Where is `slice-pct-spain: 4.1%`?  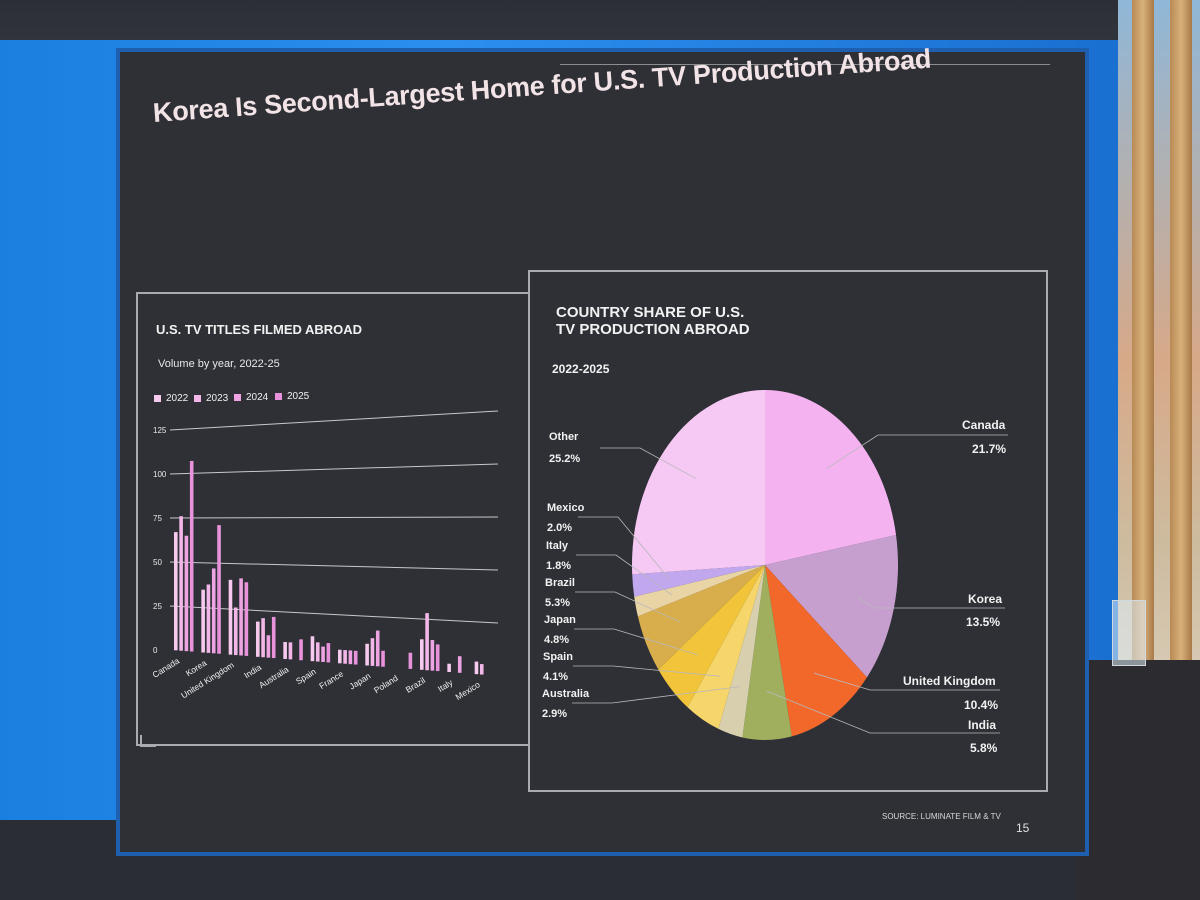 slice-pct-spain: 4.1% is located at coordinates (556, 677).